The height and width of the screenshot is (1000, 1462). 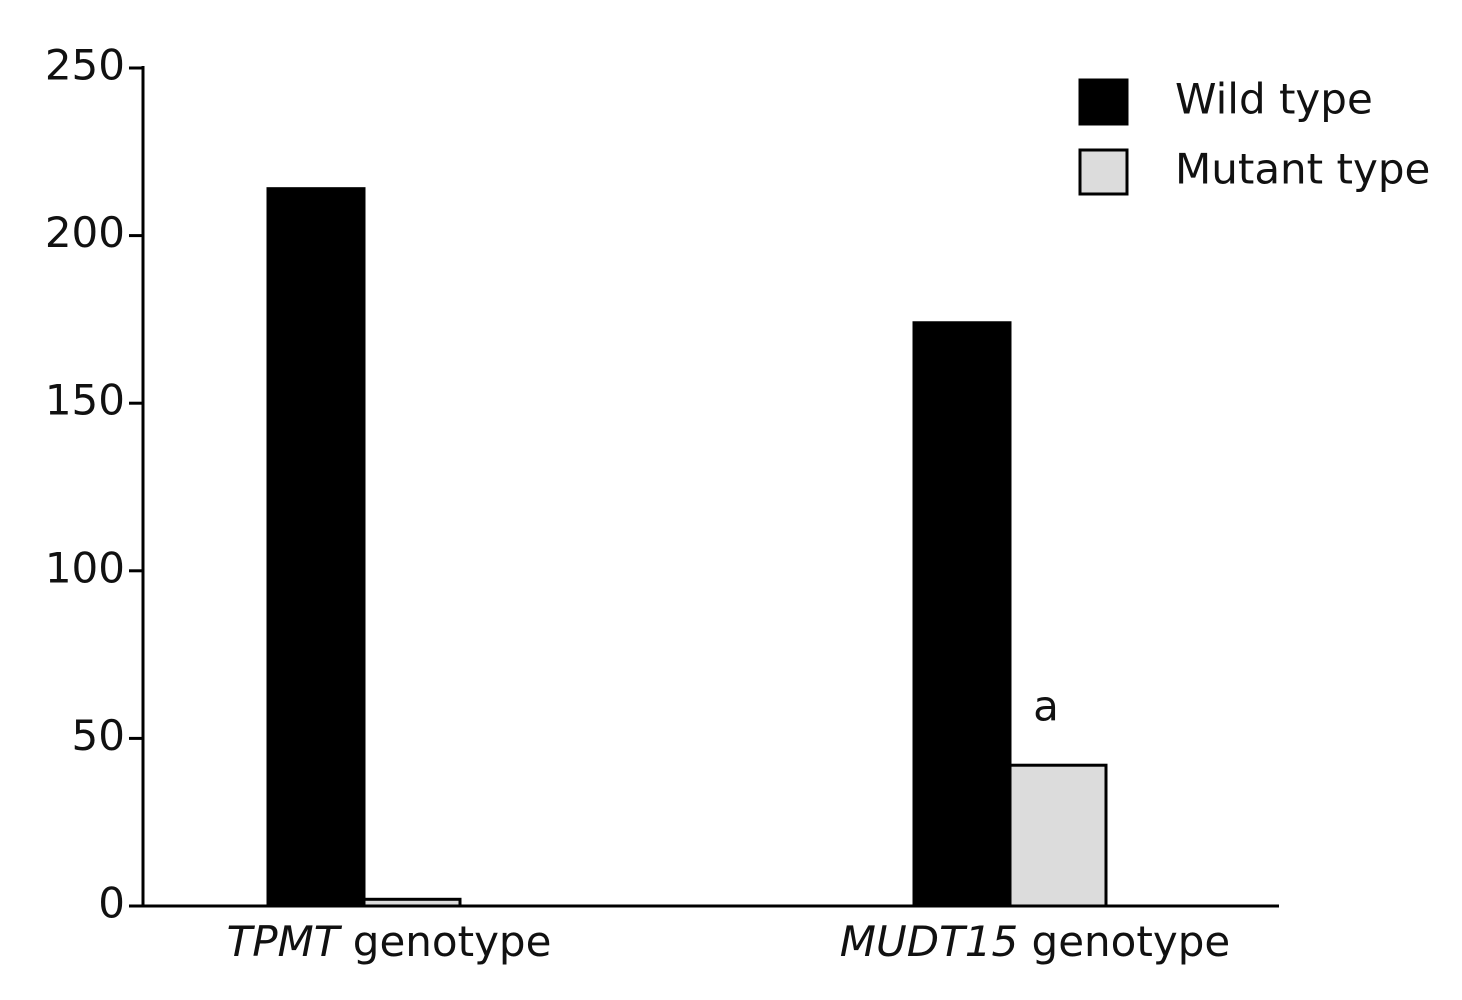 What do you see at coordinates (1274, 99) in the screenshot?
I see `legend-label: Wild type` at bounding box center [1274, 99].